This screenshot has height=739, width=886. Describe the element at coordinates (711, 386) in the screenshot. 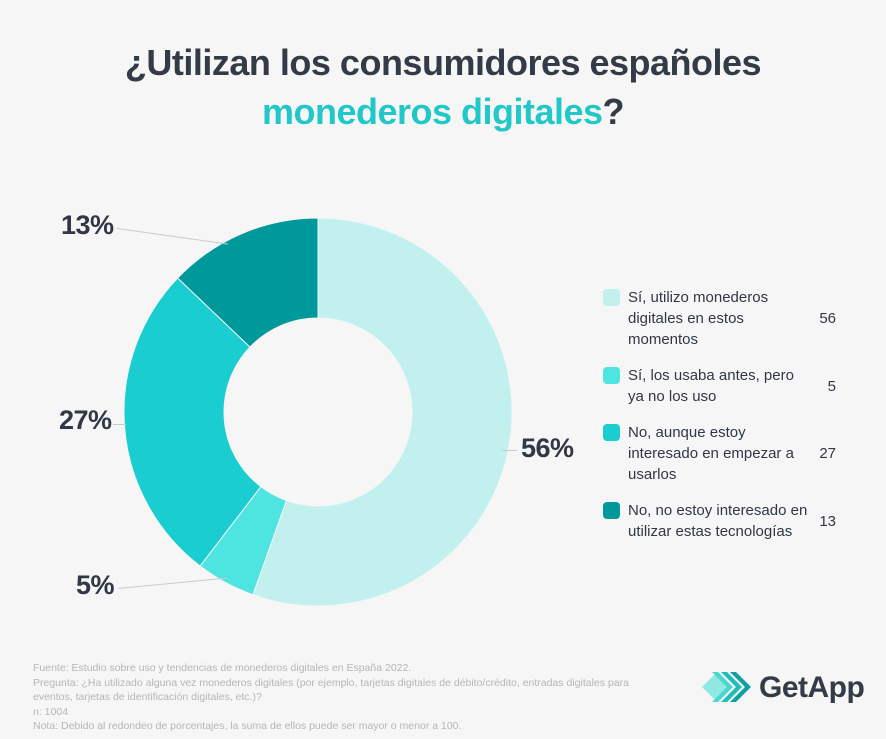

I see `legend-label: Sí, los usaba antes, pero ya no los uso` at that location.